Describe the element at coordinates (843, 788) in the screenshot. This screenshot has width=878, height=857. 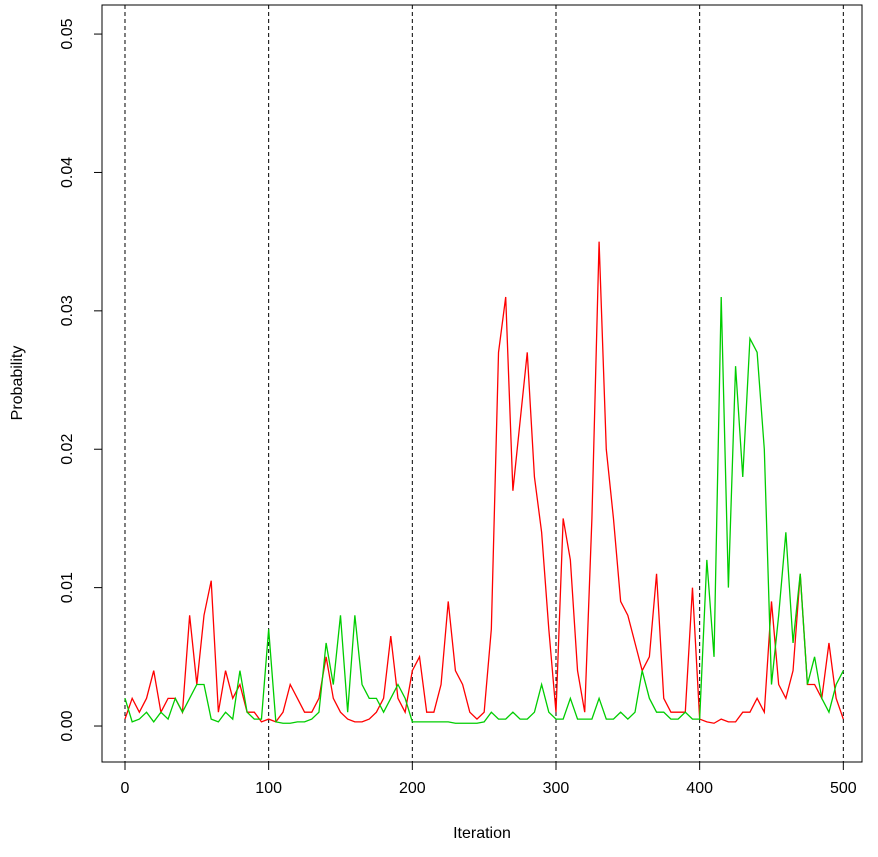
I see `x-tick-label: 500` at that location.